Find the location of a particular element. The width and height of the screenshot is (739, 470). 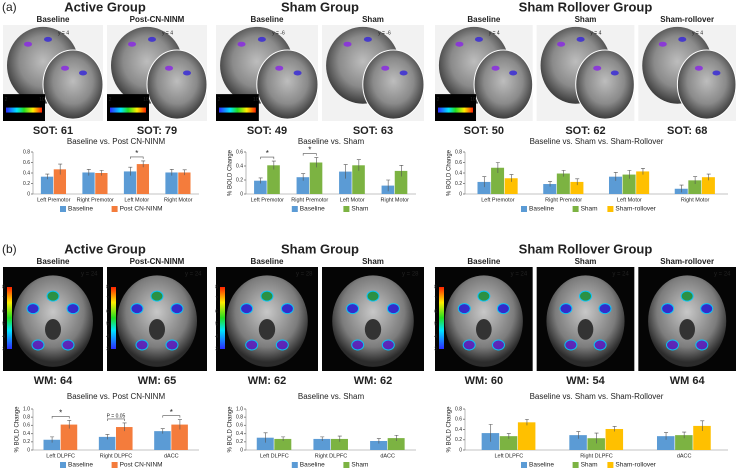

colorbar-label: 10 is located at coordinates (473, 100).